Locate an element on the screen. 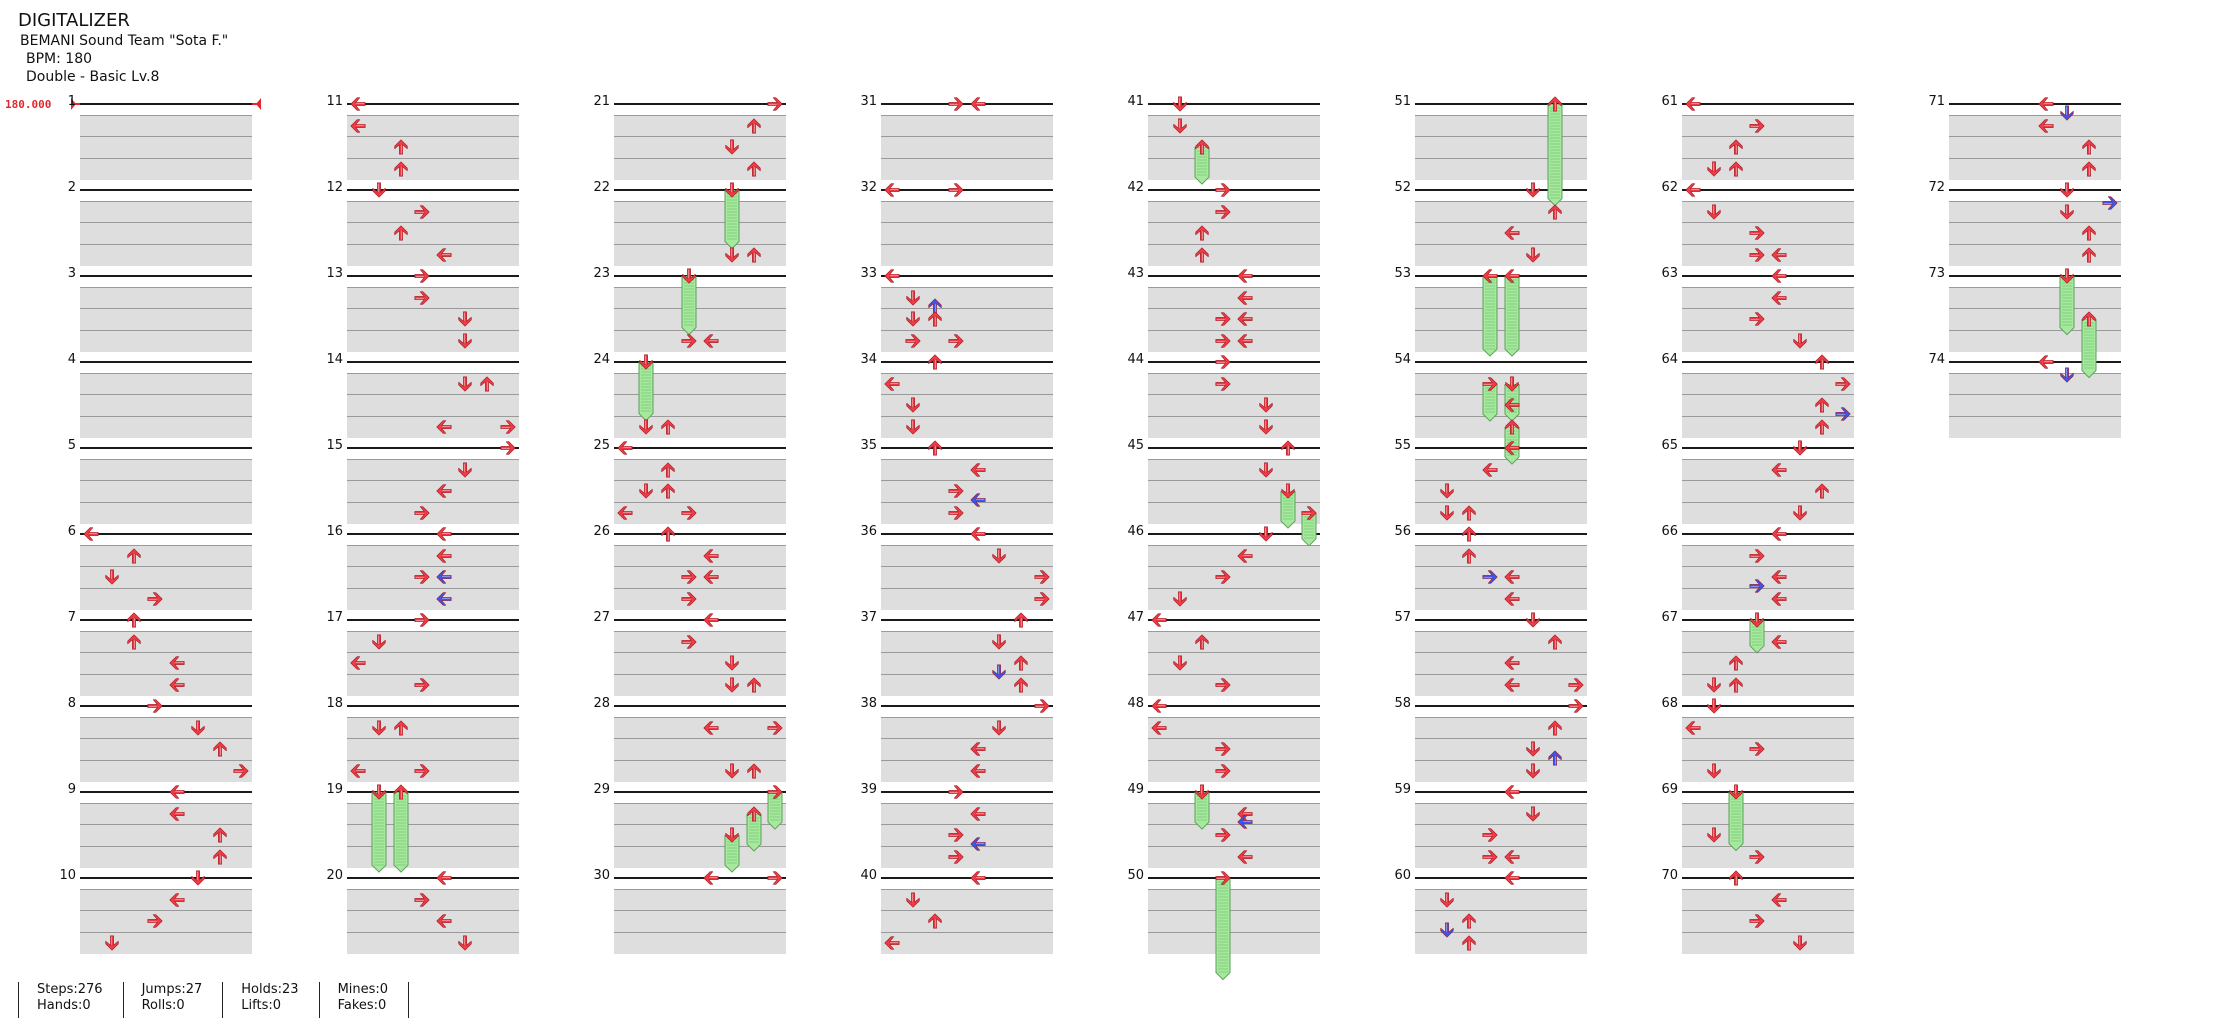  measure-number: 72 is located at coordinates (1936, 187).